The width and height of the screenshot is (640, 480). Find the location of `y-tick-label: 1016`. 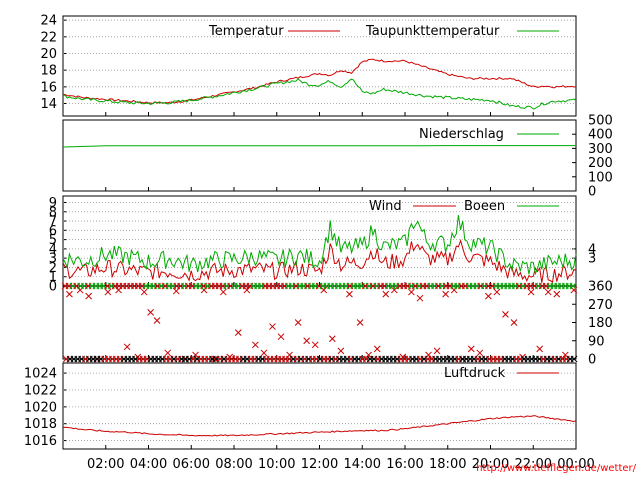

y-tick-label: 1016 is located at coordinates (40, 441).